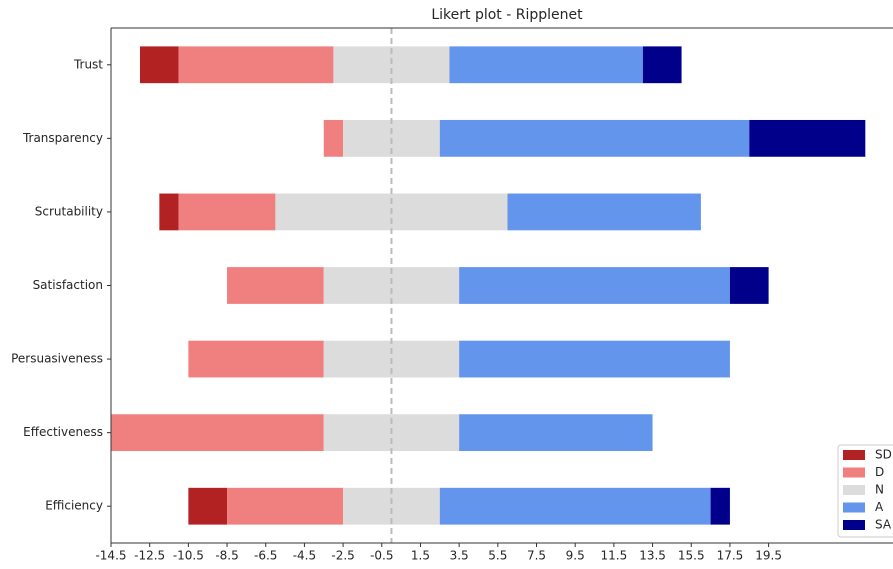 Image resolution: width=893 pixels, height=569 pixels. What do you see at coordinates (497, 556) in the screenshot?
I see `x-tick-label: 5.5` at bounding box center [497, 556].